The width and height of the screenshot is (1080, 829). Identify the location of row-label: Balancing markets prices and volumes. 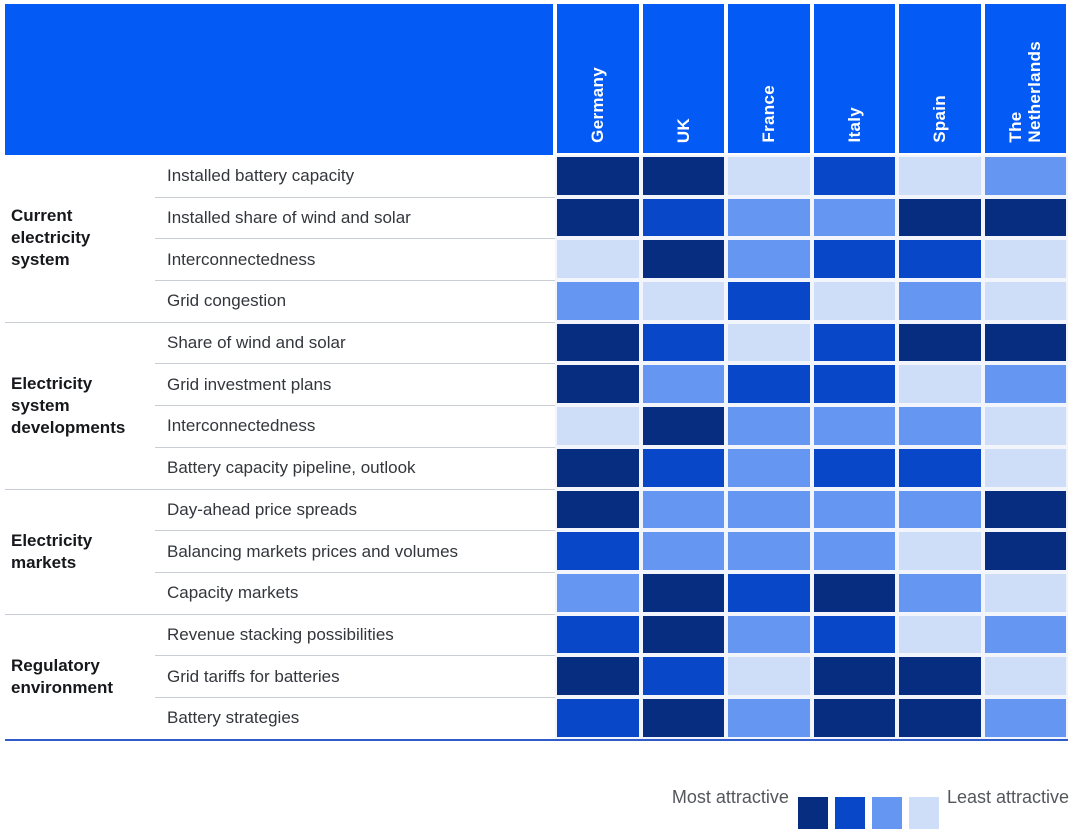
(355, 551).